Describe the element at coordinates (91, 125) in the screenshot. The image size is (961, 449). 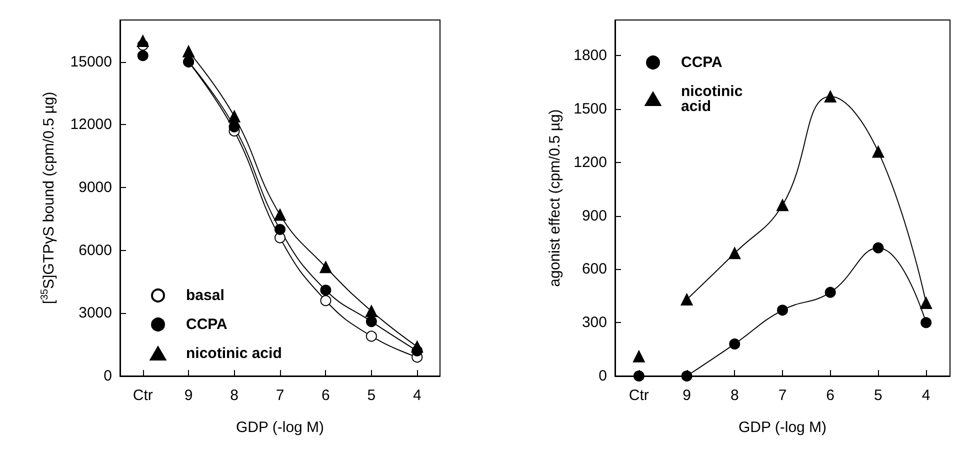
I see `y-tick-label: 12000` at that location.